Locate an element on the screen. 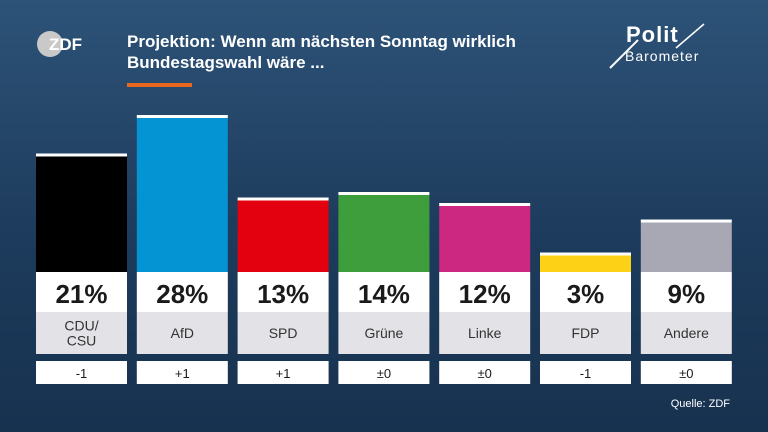  value-label: 14% is located at coordinates (384, 294).